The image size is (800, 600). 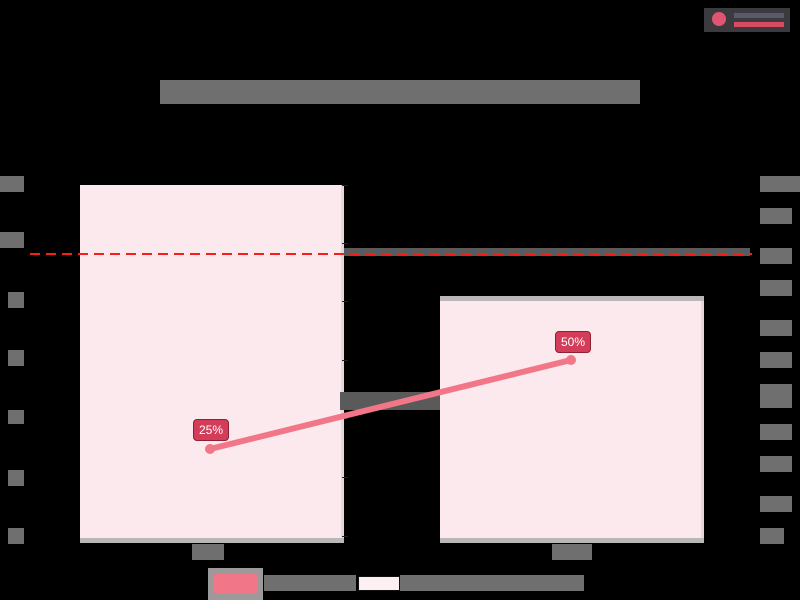 I want to click on brand-logo, so click(x=747, y=20).